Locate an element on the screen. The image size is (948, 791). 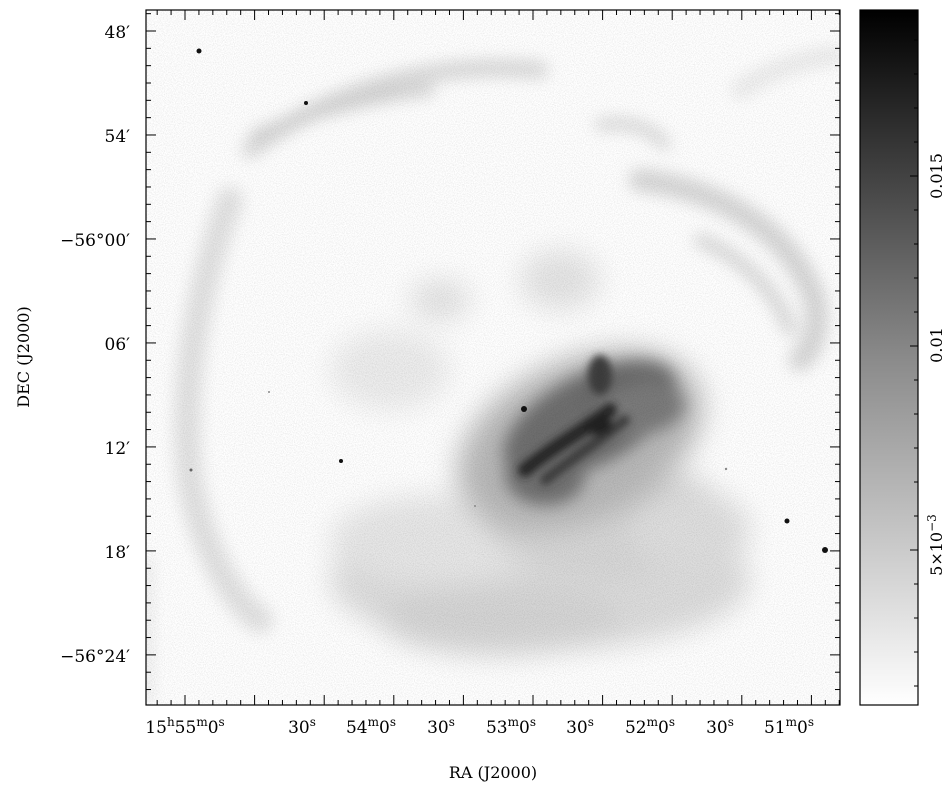
y-tick-label: 18′ is located at coordinates (118, 553).